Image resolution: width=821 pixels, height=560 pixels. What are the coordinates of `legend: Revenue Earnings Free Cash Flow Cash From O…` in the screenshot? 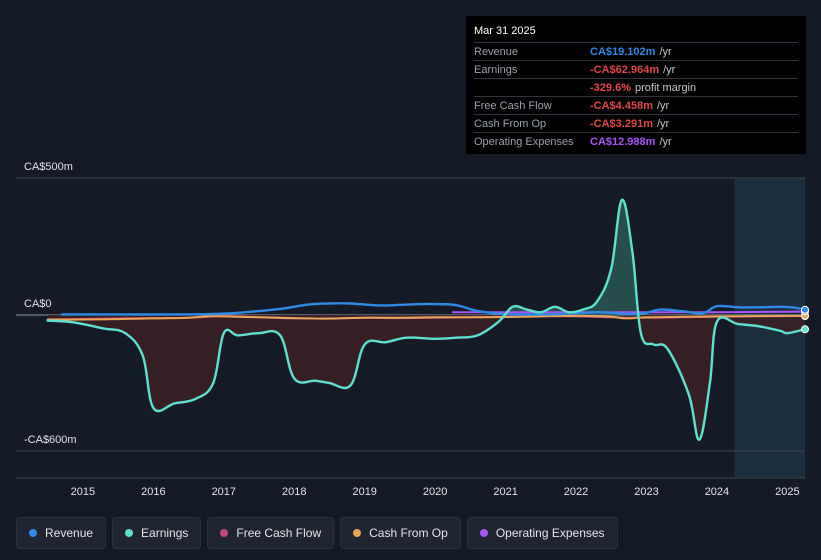 It's located at (317, 533).